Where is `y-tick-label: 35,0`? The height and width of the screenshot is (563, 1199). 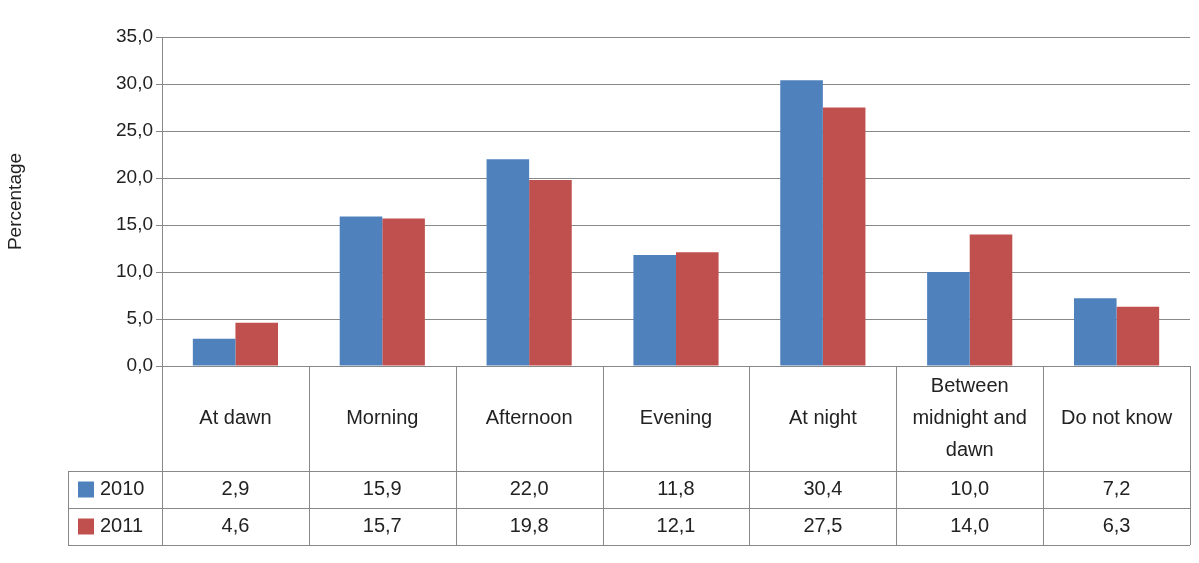
y-tick-label: 35,0 is located at coordinates (134, 36).